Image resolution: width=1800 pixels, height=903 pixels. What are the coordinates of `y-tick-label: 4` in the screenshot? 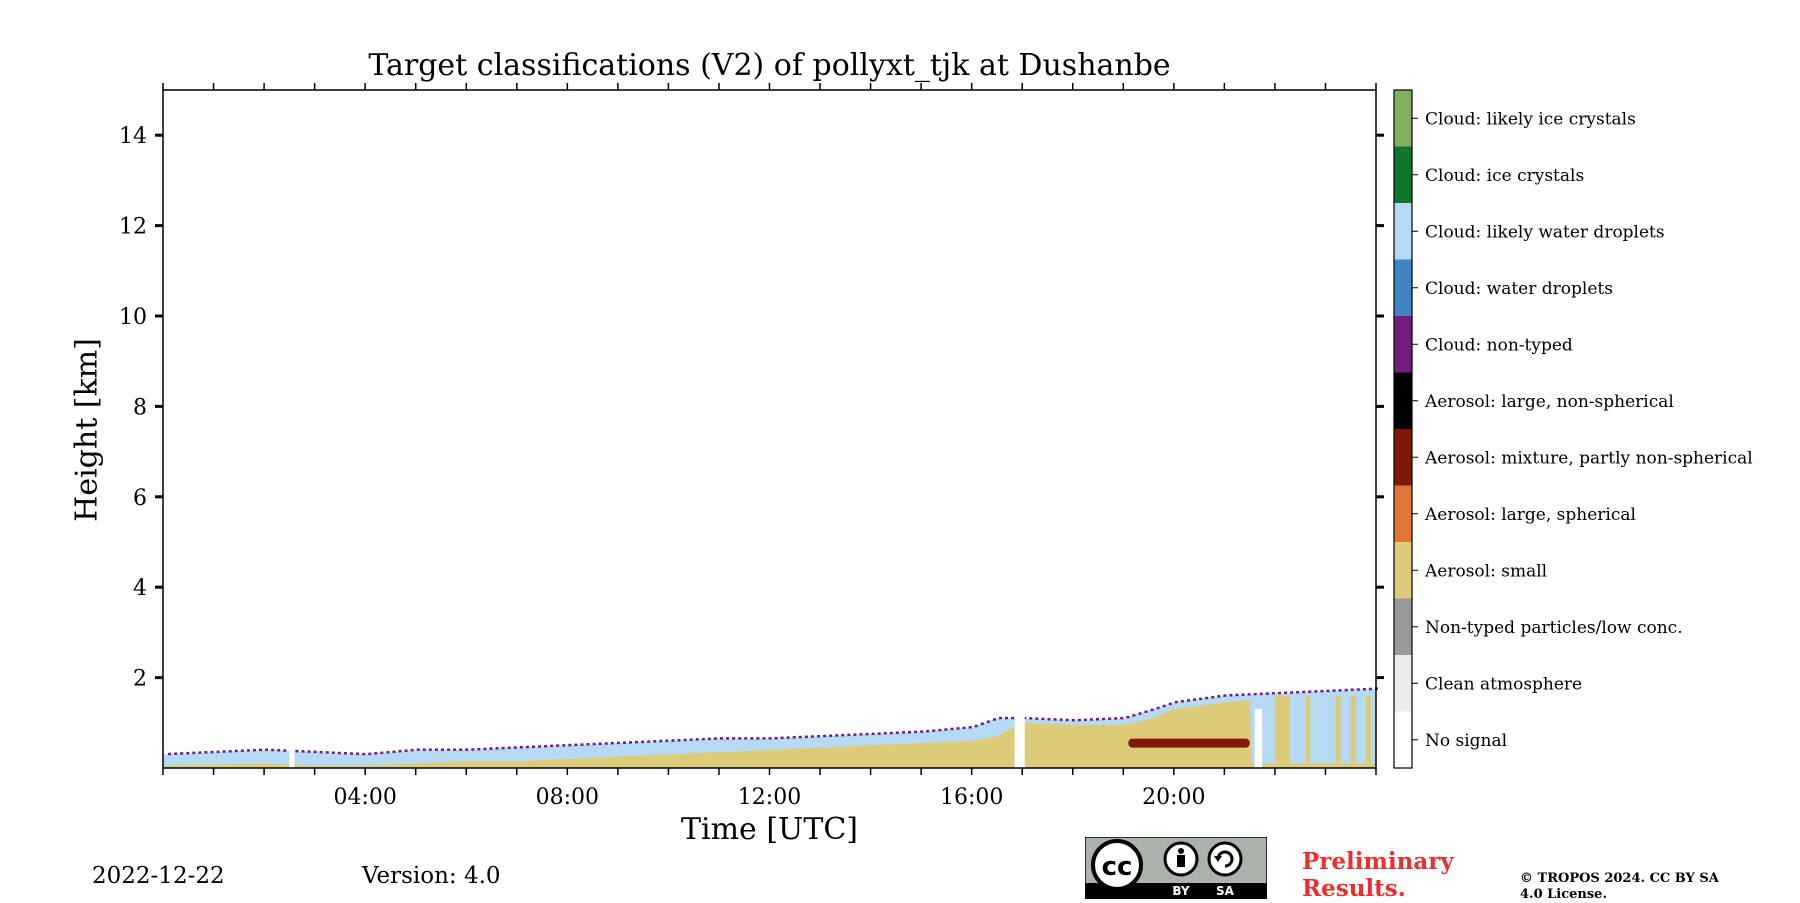 It's located at (140, 588).